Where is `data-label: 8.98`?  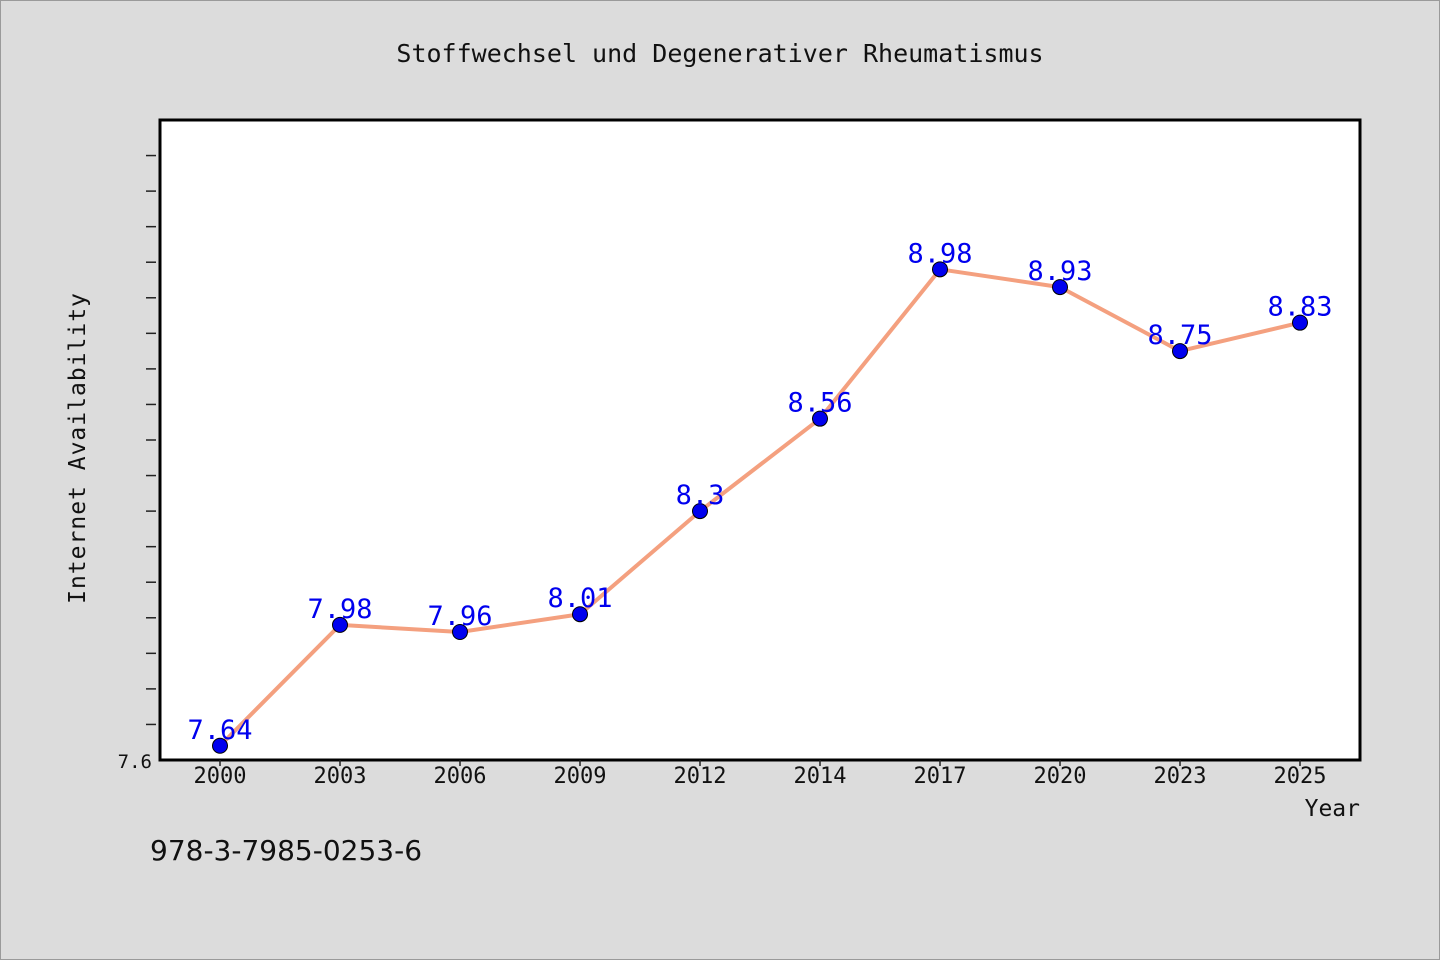
data-label: 8.98 is located at coordinates (939, 253).